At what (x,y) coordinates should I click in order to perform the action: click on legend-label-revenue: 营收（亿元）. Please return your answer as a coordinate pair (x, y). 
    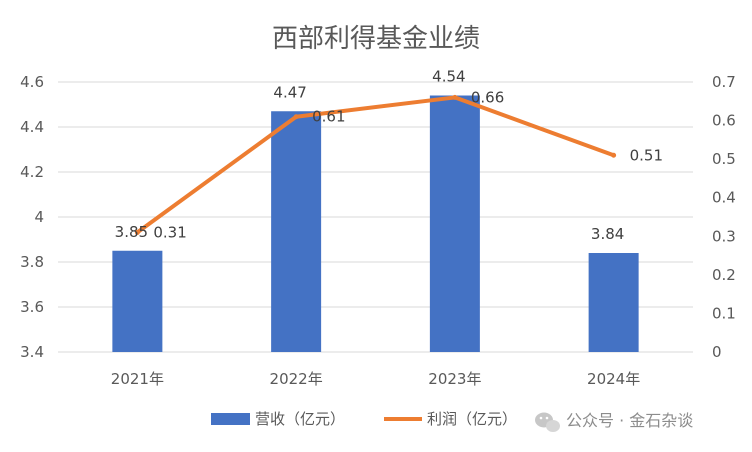
    Looking at the image, I should click on (300, 419).